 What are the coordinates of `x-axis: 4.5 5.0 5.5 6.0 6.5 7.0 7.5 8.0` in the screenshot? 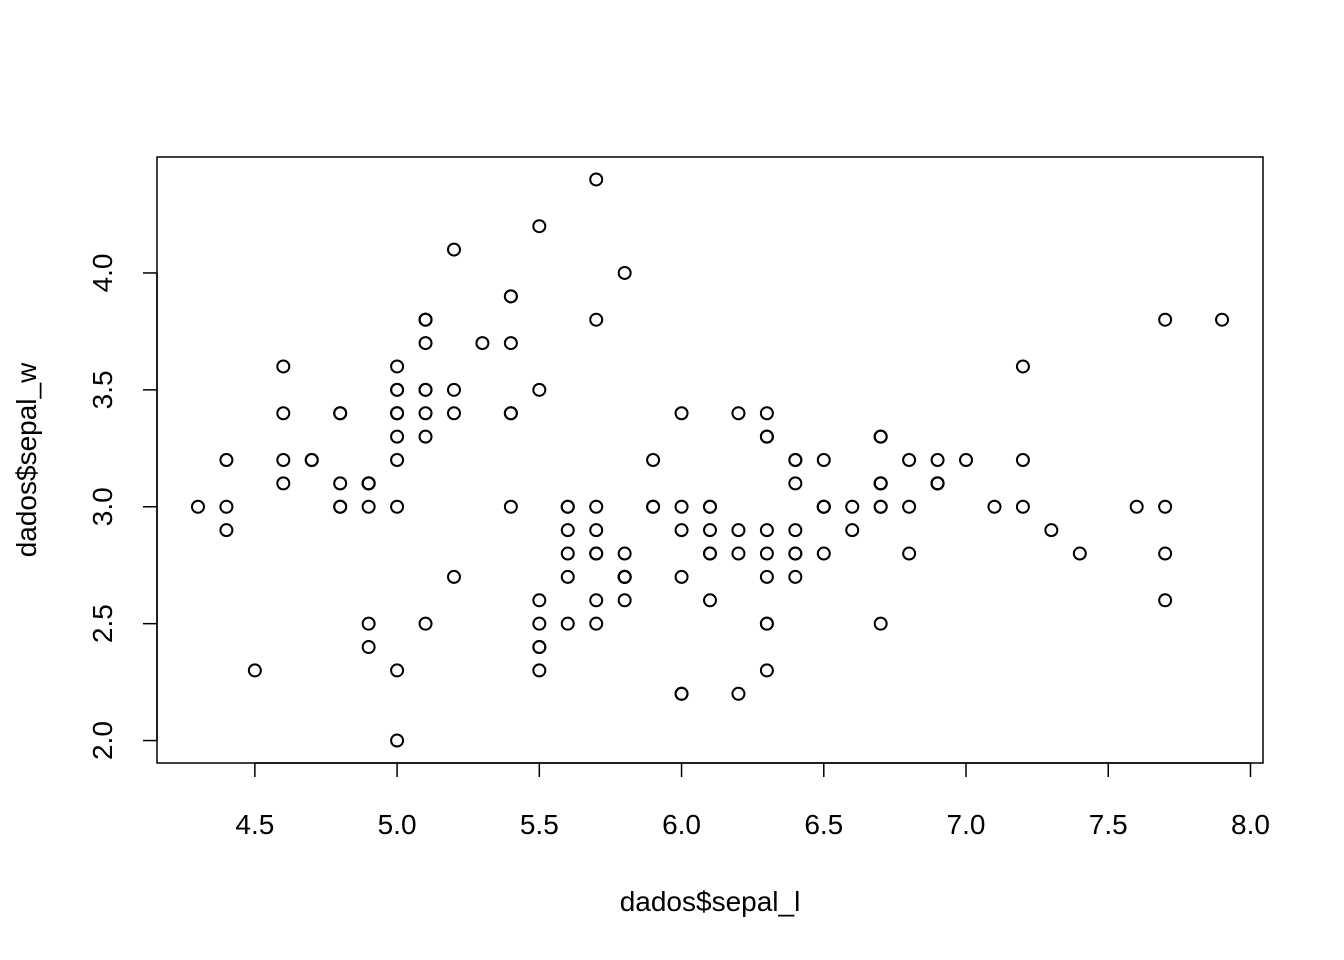 It's located at (752, 801).